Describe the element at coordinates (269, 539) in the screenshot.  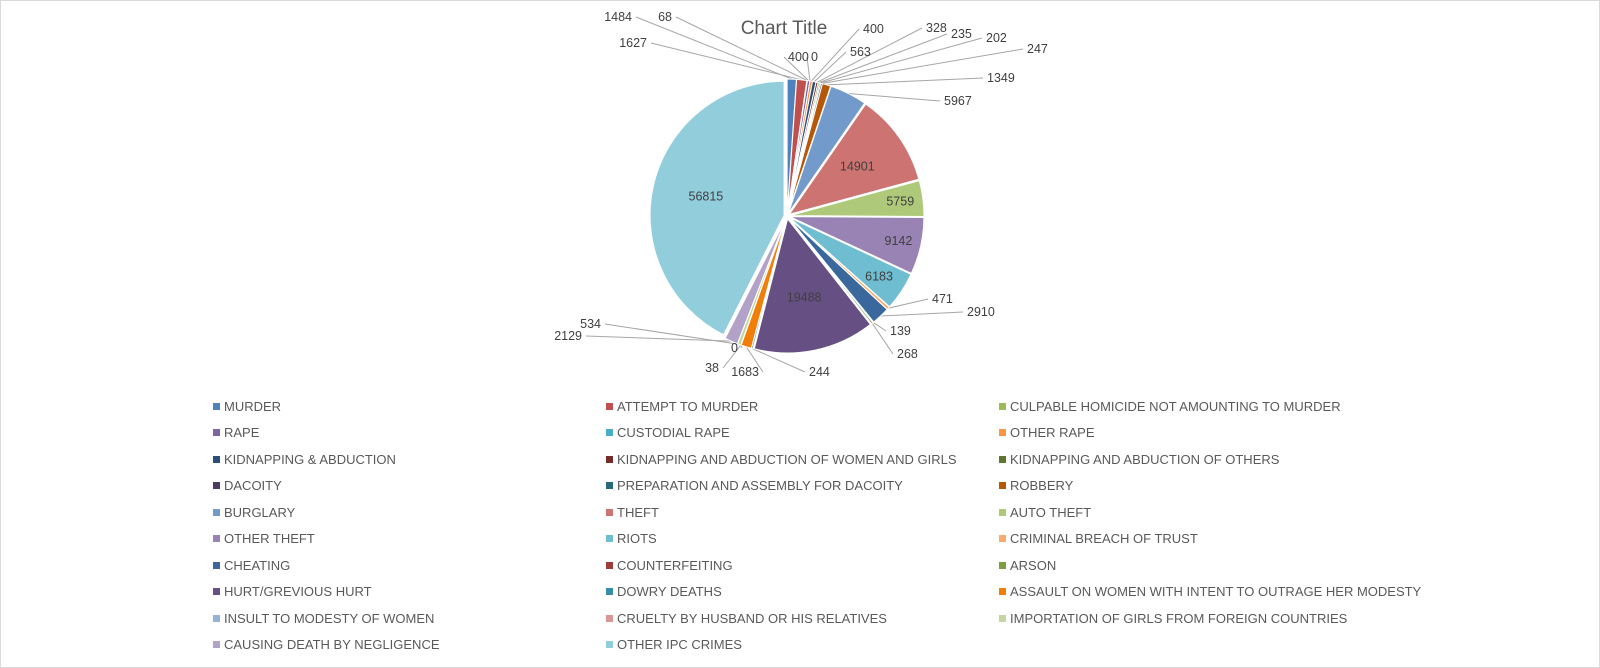
I see `legend-label: OTHER THEFT` at that location.